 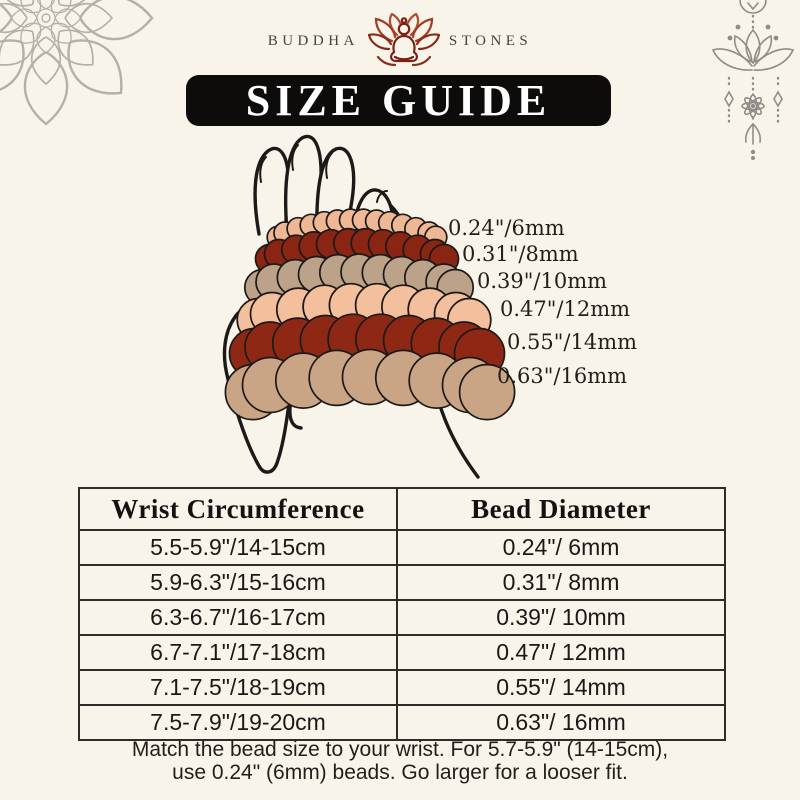 I want to click on mandala-petals, so click(x=77, y=63).